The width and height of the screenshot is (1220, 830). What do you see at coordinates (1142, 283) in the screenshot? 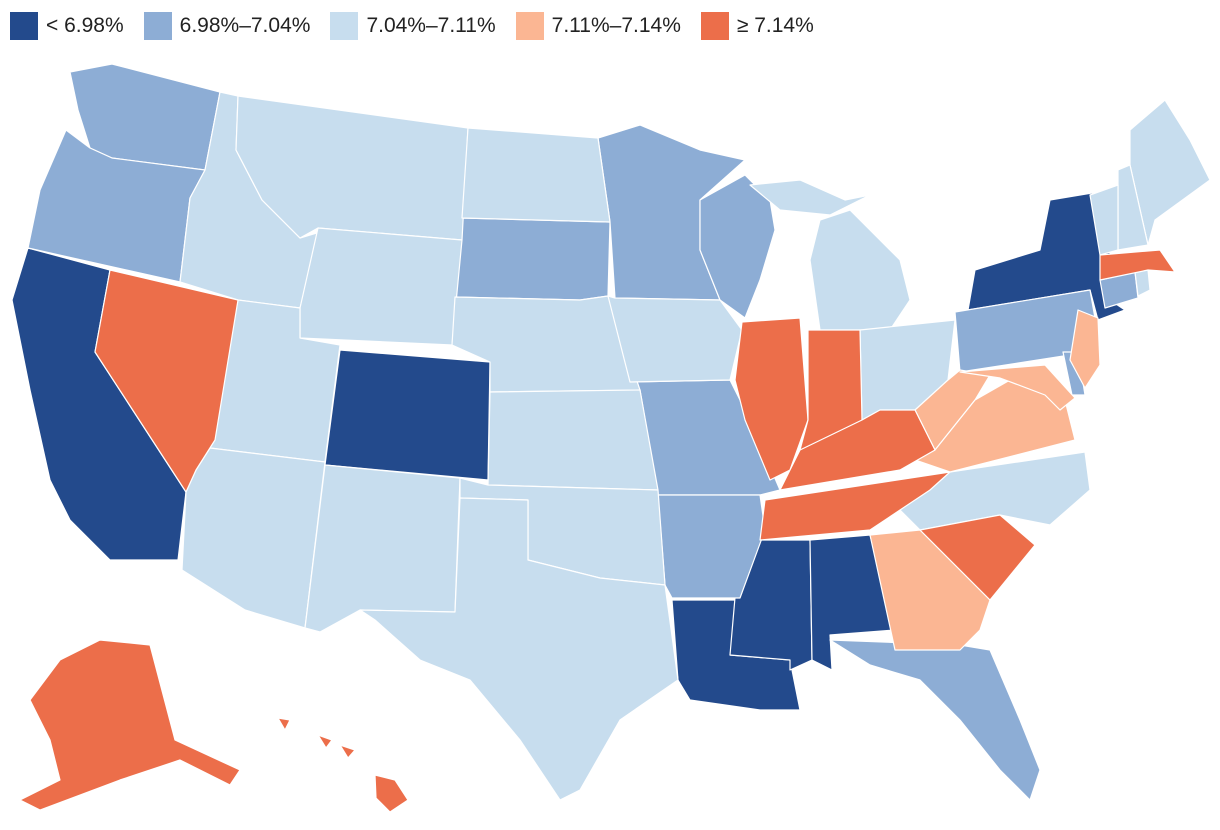
I see `state-ri` at bounding box center [1142, 283].